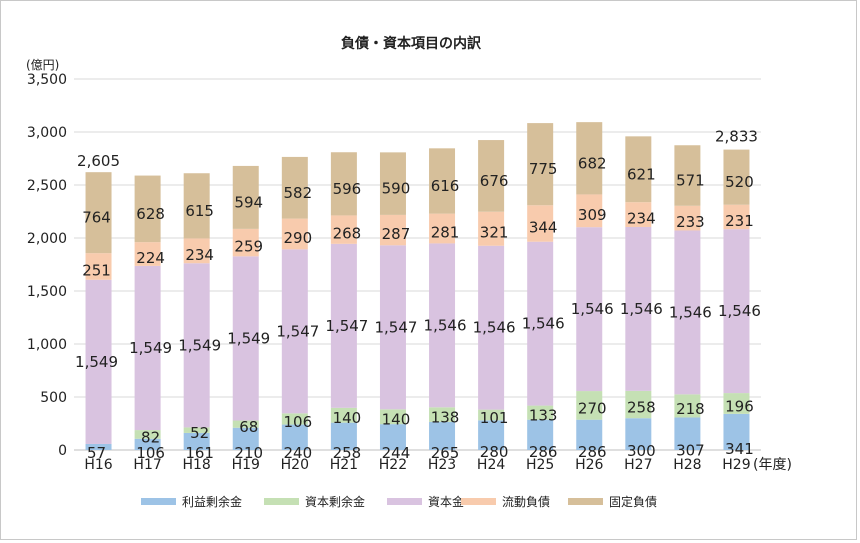  I want to click on data-label: 571, so click(690, 181).